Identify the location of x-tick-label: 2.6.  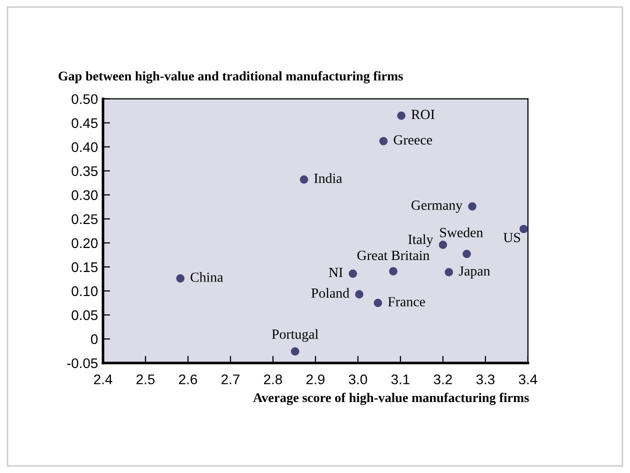
(188, 379).